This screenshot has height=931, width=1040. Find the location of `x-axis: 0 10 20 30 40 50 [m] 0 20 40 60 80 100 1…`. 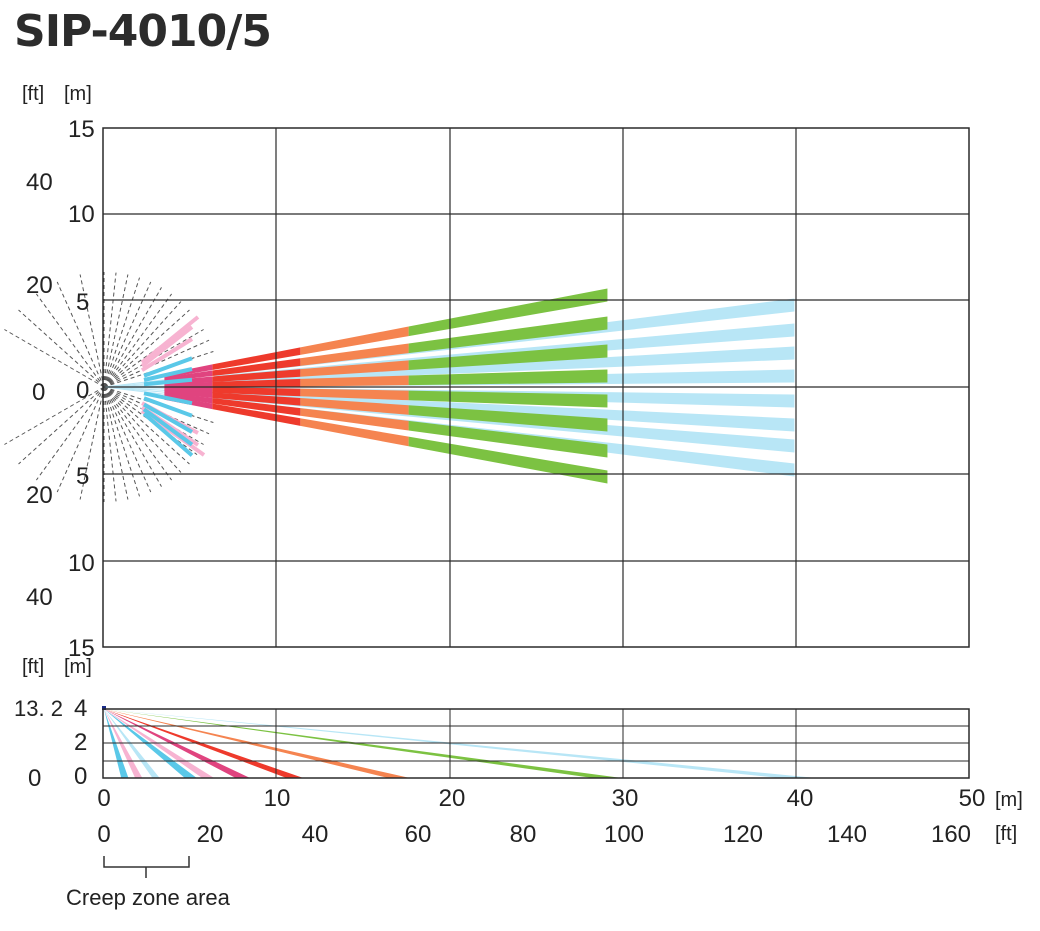

x-axis: 0 10 20 30 40 50 [m] 0 20 40 60 80 100 1… is located at coordinates (559, 816).